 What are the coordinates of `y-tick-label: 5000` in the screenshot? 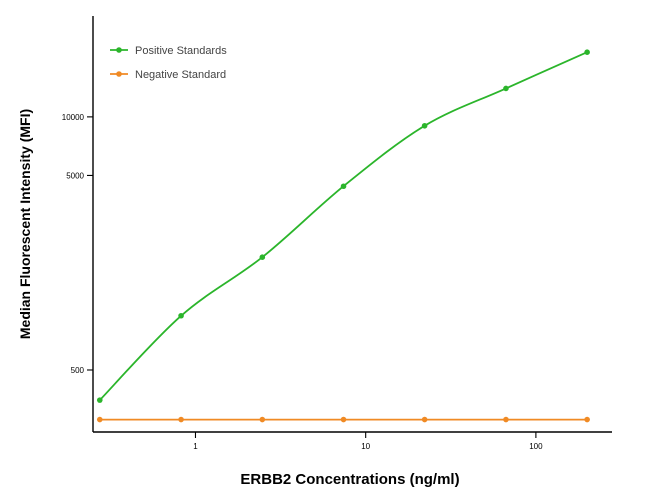 It's located at (75, 175).